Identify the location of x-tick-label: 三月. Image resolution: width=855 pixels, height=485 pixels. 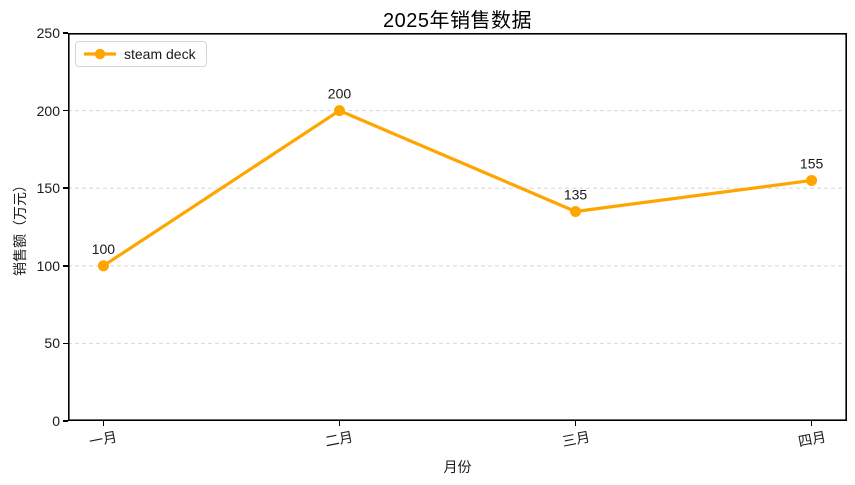
(575, 439).